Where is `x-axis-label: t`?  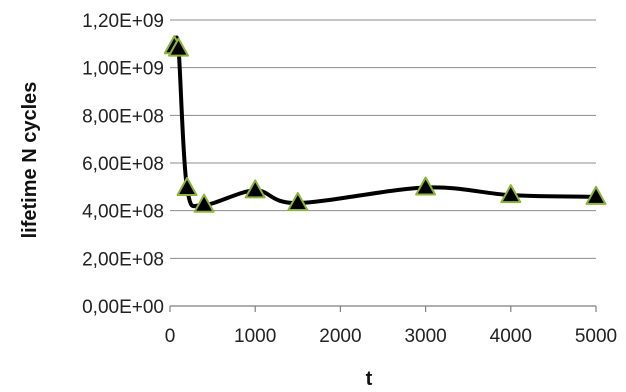
x-axis-label: t is located at coordinates (369, 379).